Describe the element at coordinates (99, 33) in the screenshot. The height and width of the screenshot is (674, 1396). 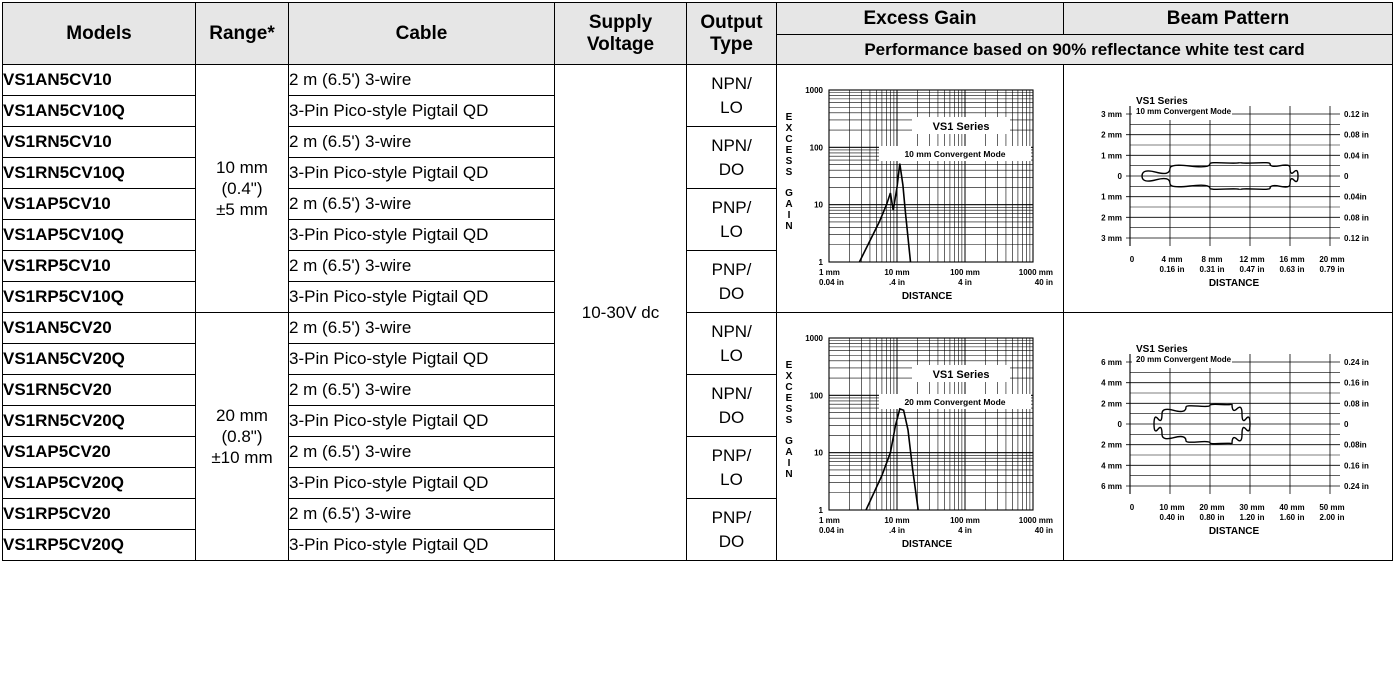
I see `header-models: Models` at that location.